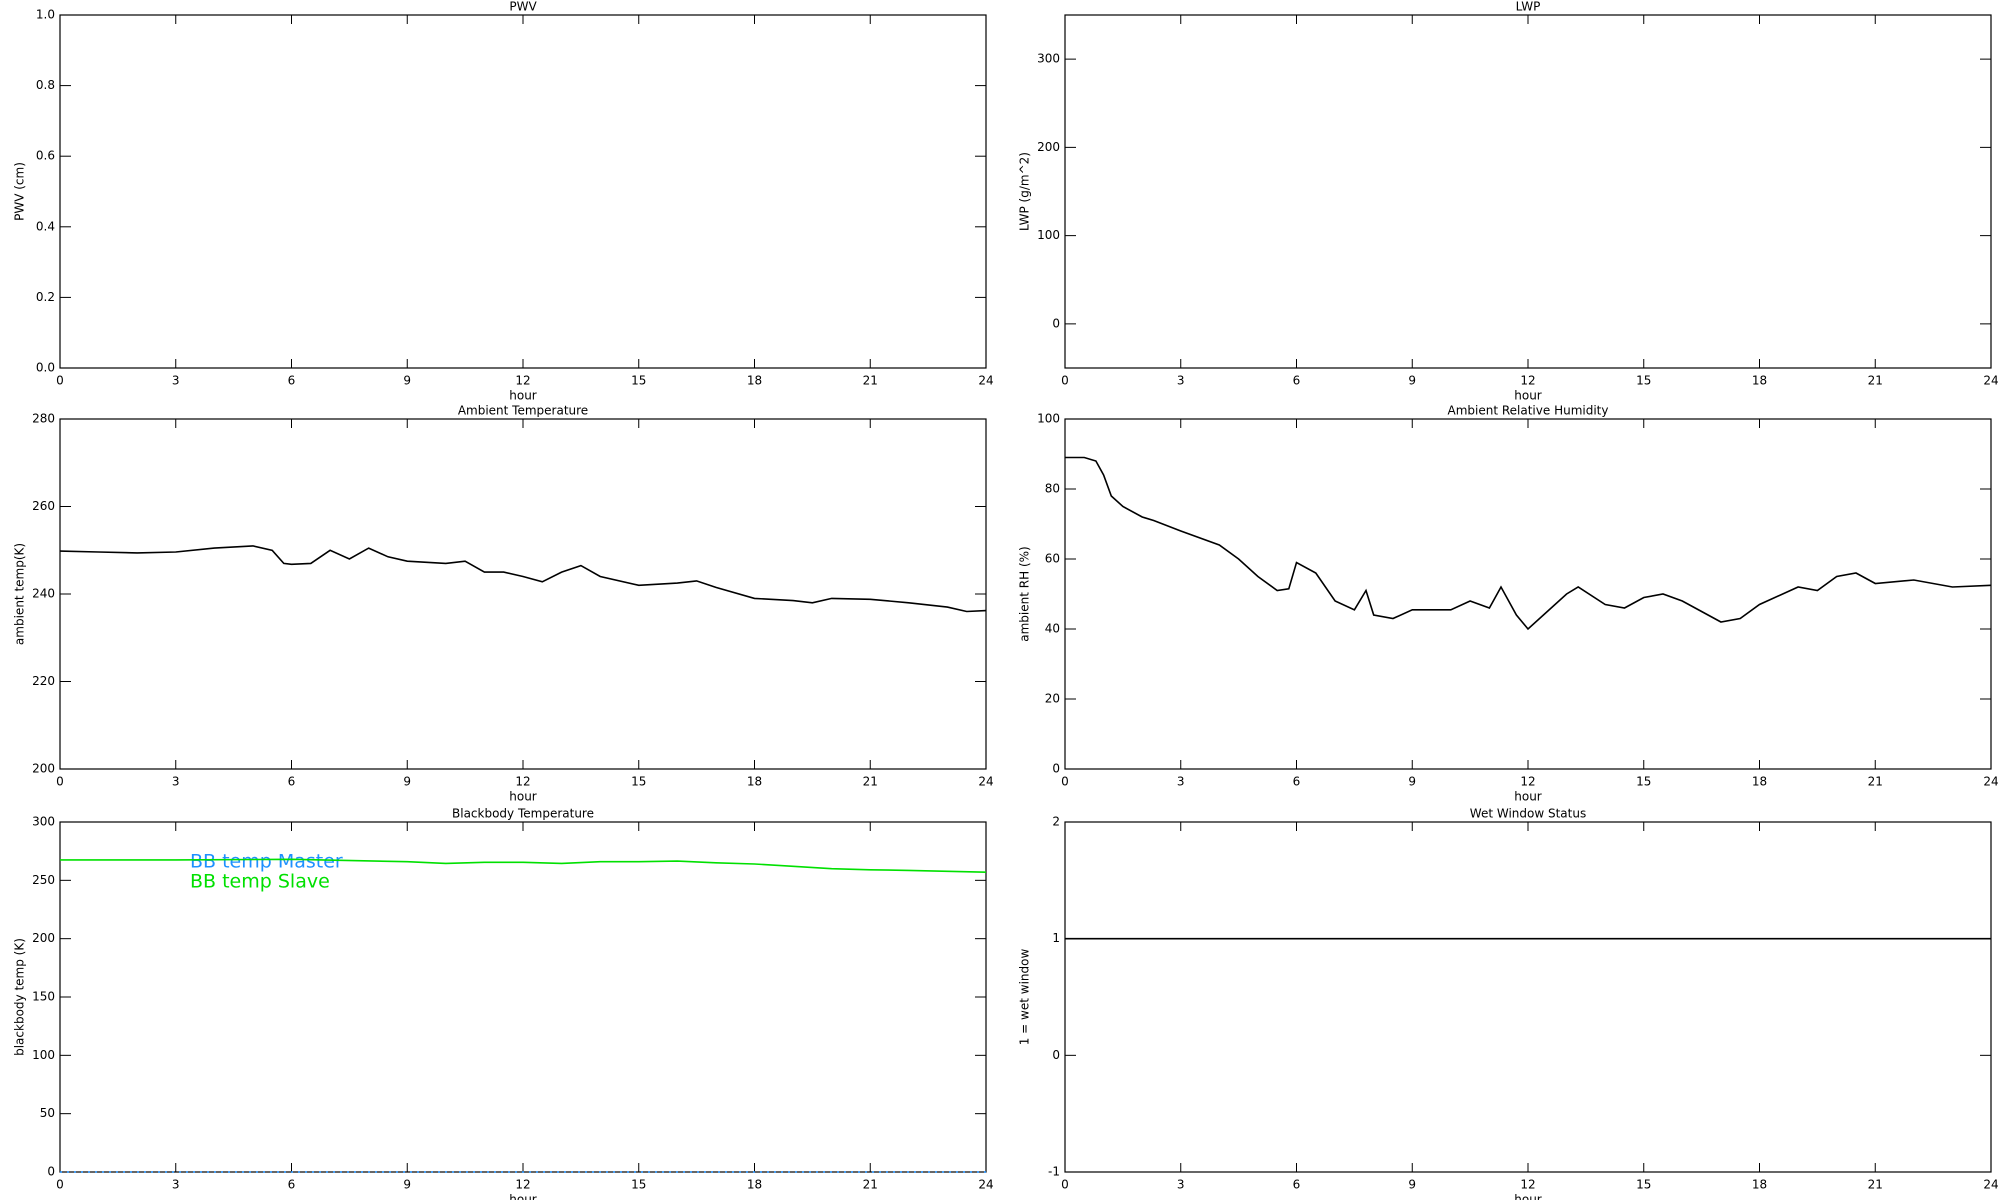 This screenshot has width=2000, height=1200. I want to click on y-tick-label: 20, so click(1052, 699).